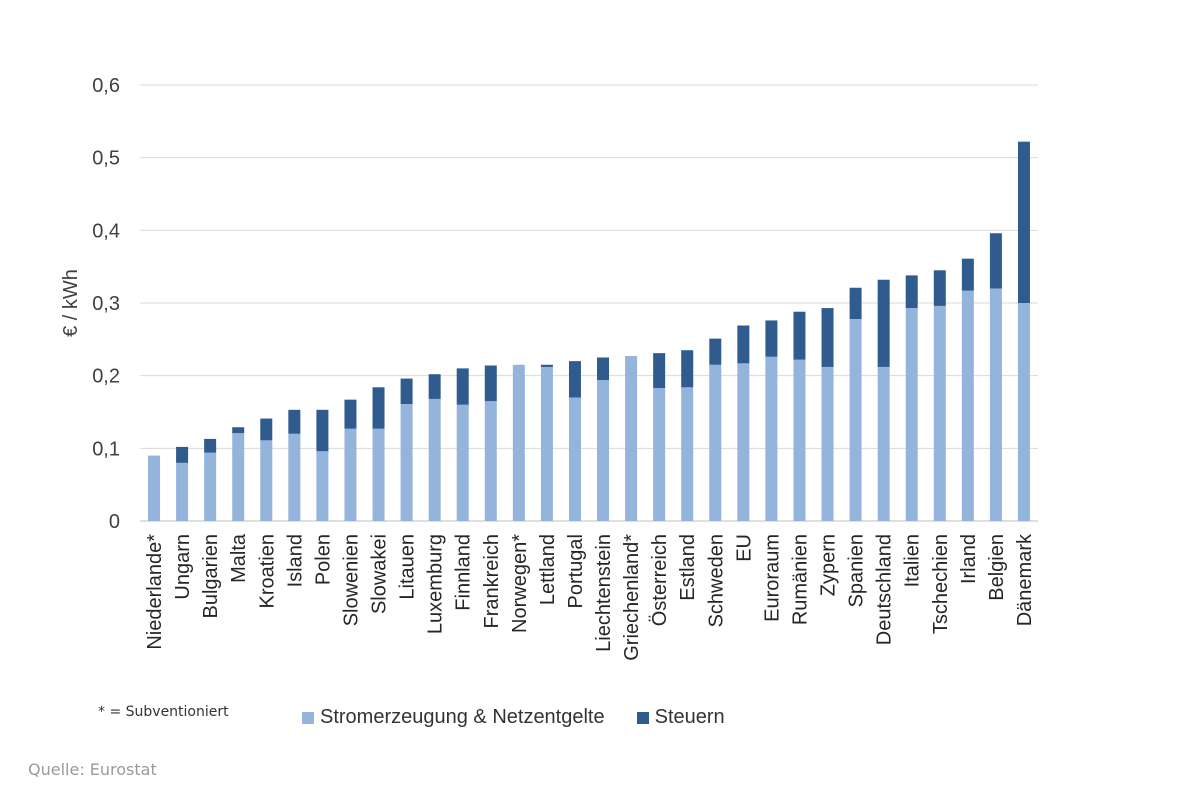  What do you see at coordinates (520, 583) in the screenshot?
I see `x-tick-label: Norwegen*` at bounding box center [520, 583].